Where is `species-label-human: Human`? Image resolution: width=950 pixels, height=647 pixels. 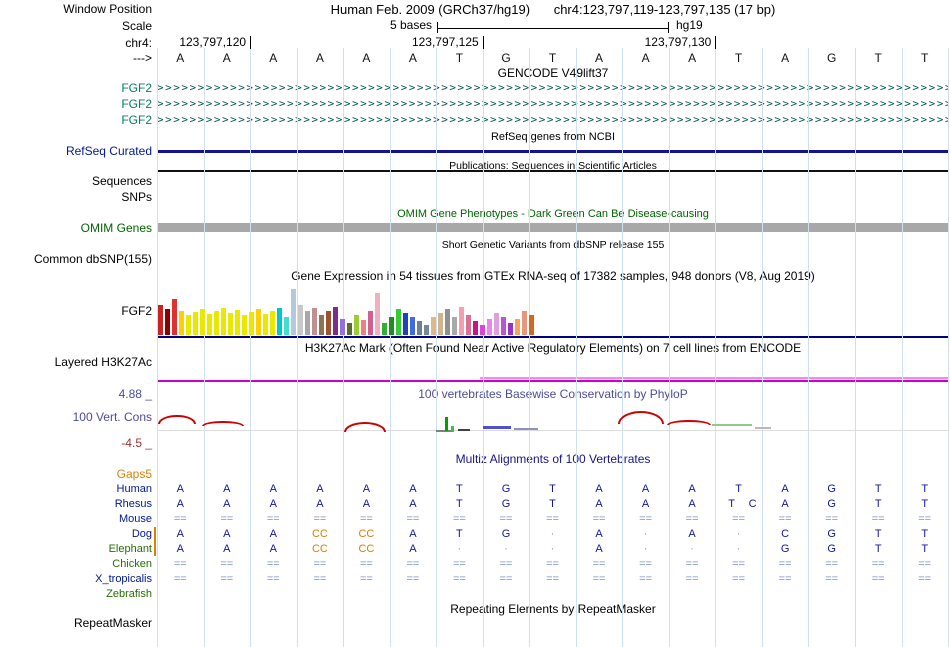 species-label-human: Human is located at coordinates (134, 489).